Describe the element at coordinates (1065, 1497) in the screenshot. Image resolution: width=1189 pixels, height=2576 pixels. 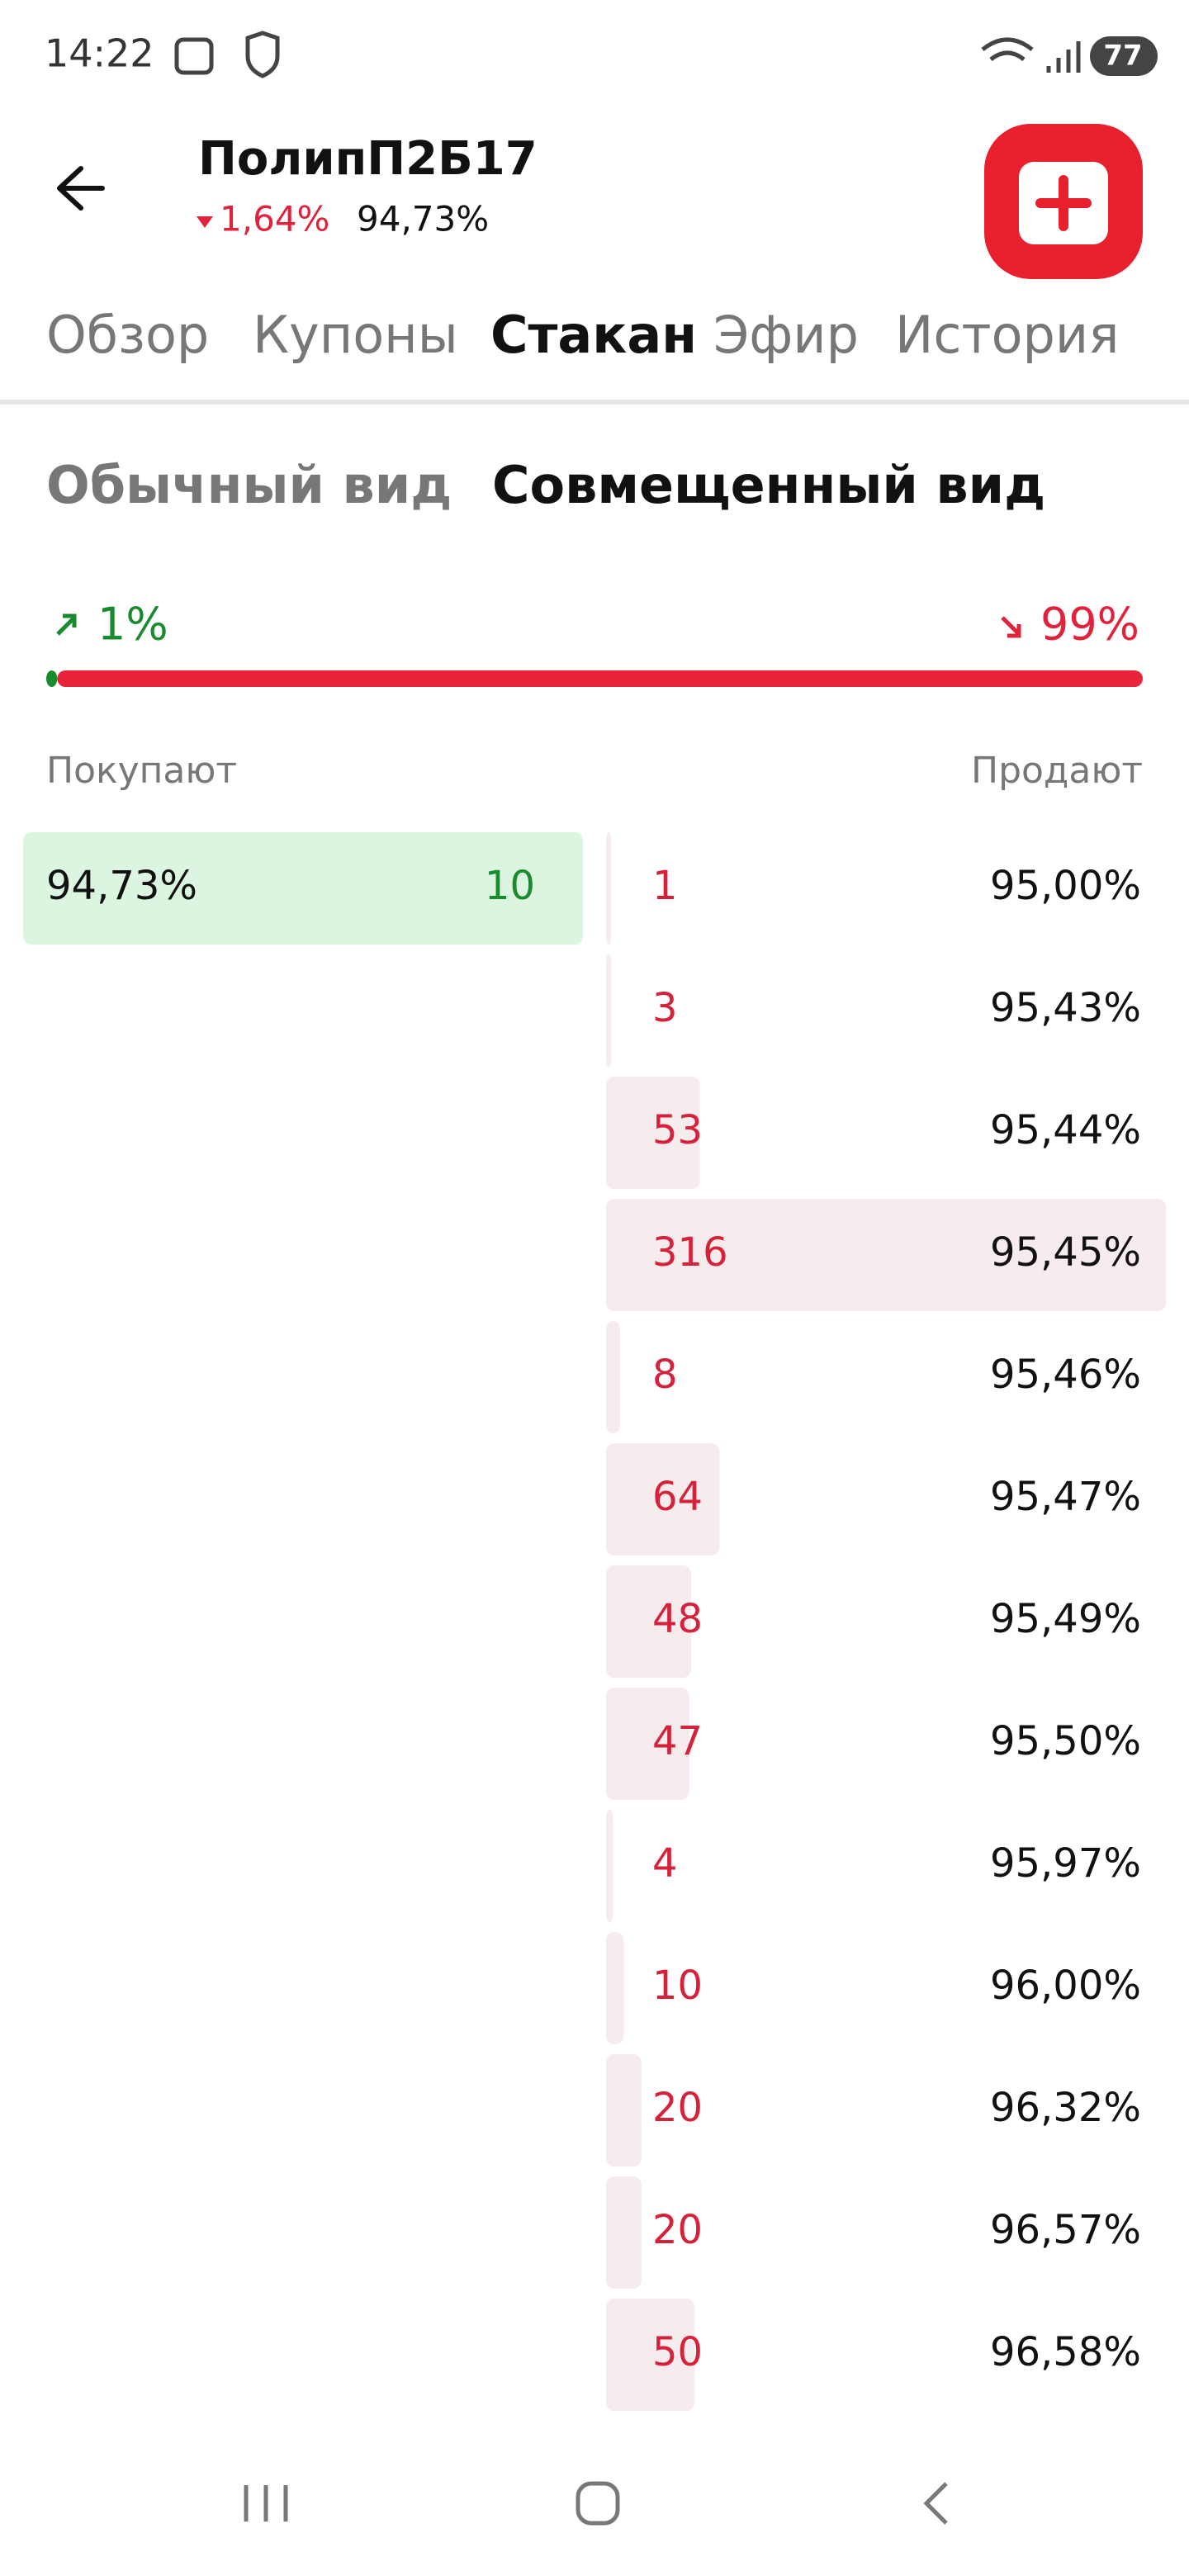
I see `ask-price: 95,47%` at that location.